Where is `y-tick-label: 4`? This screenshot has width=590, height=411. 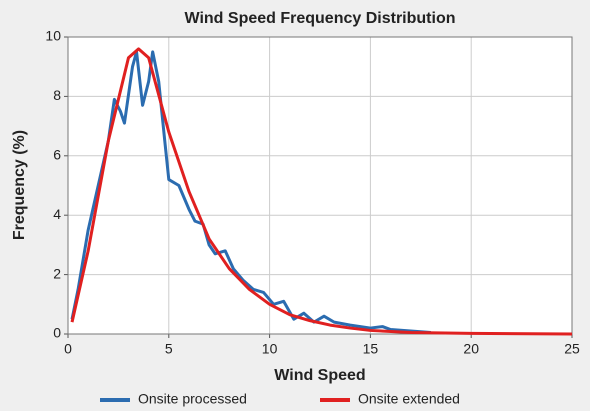
y-tick-label: 4 is located at coordinates (57, 214).